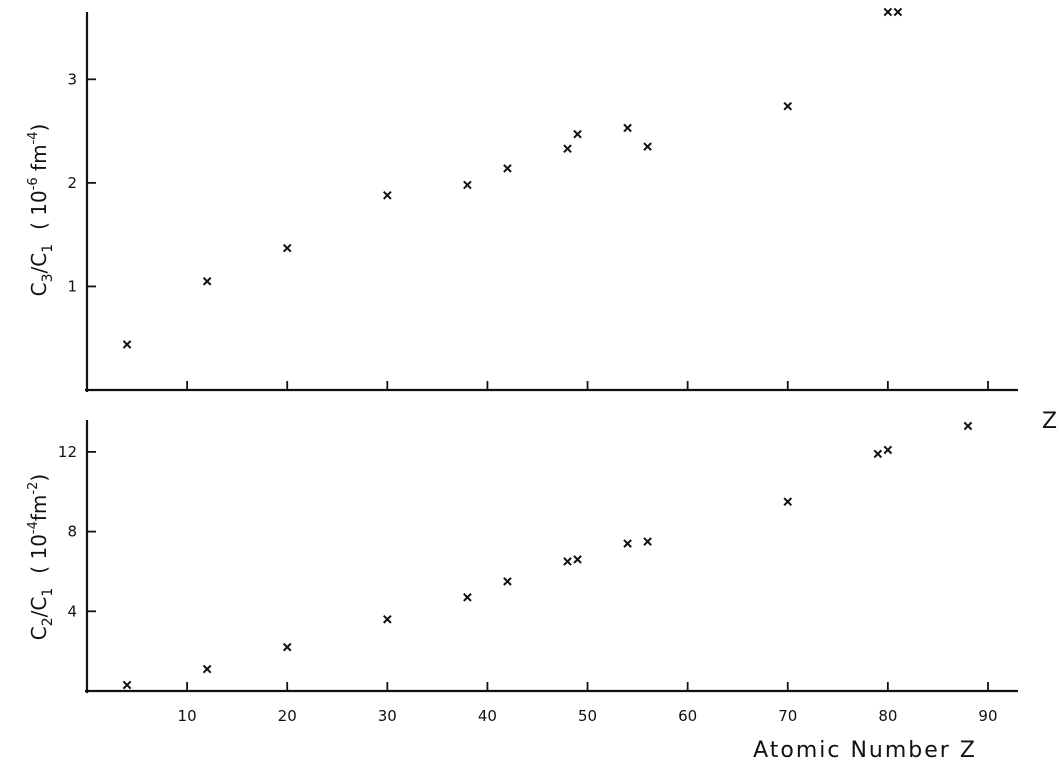 This screenshot has height=765, width=1059. What do you see at coordinates (787, 716) in the screenshot?
I see `x-tick-label: 70` at bounding box center [787, 716].